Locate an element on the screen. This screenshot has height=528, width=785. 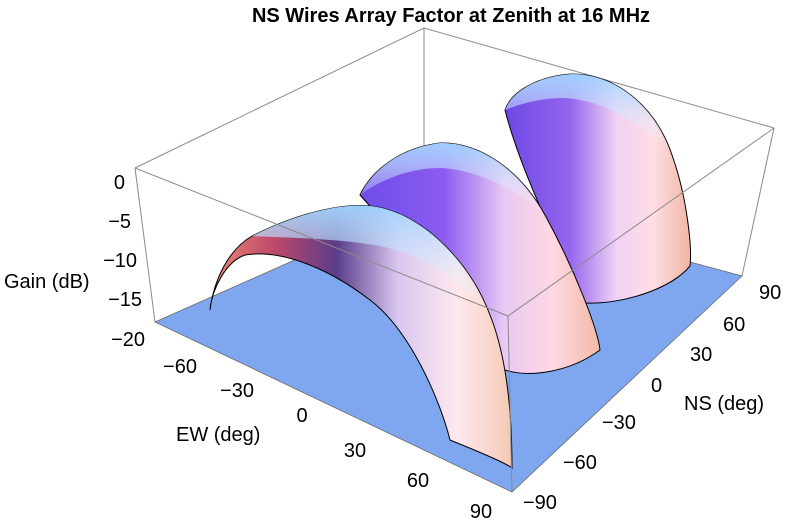
z-axis-label: Gain (dB) is located at coordinates (47, 282).